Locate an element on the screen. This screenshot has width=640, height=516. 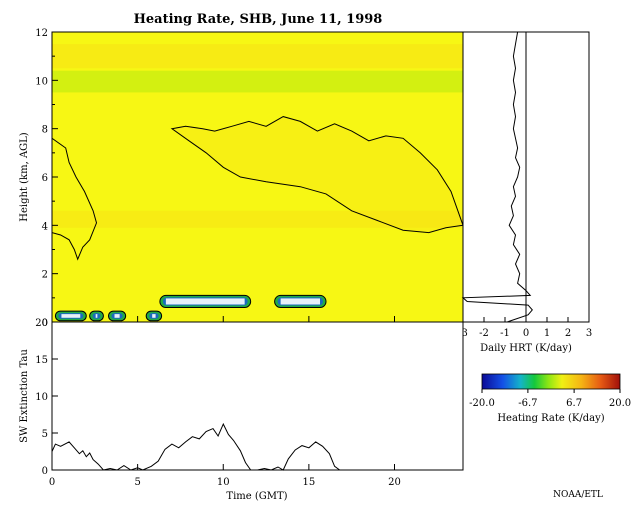
low-cloud-contours is located at coordinates (190, 308).